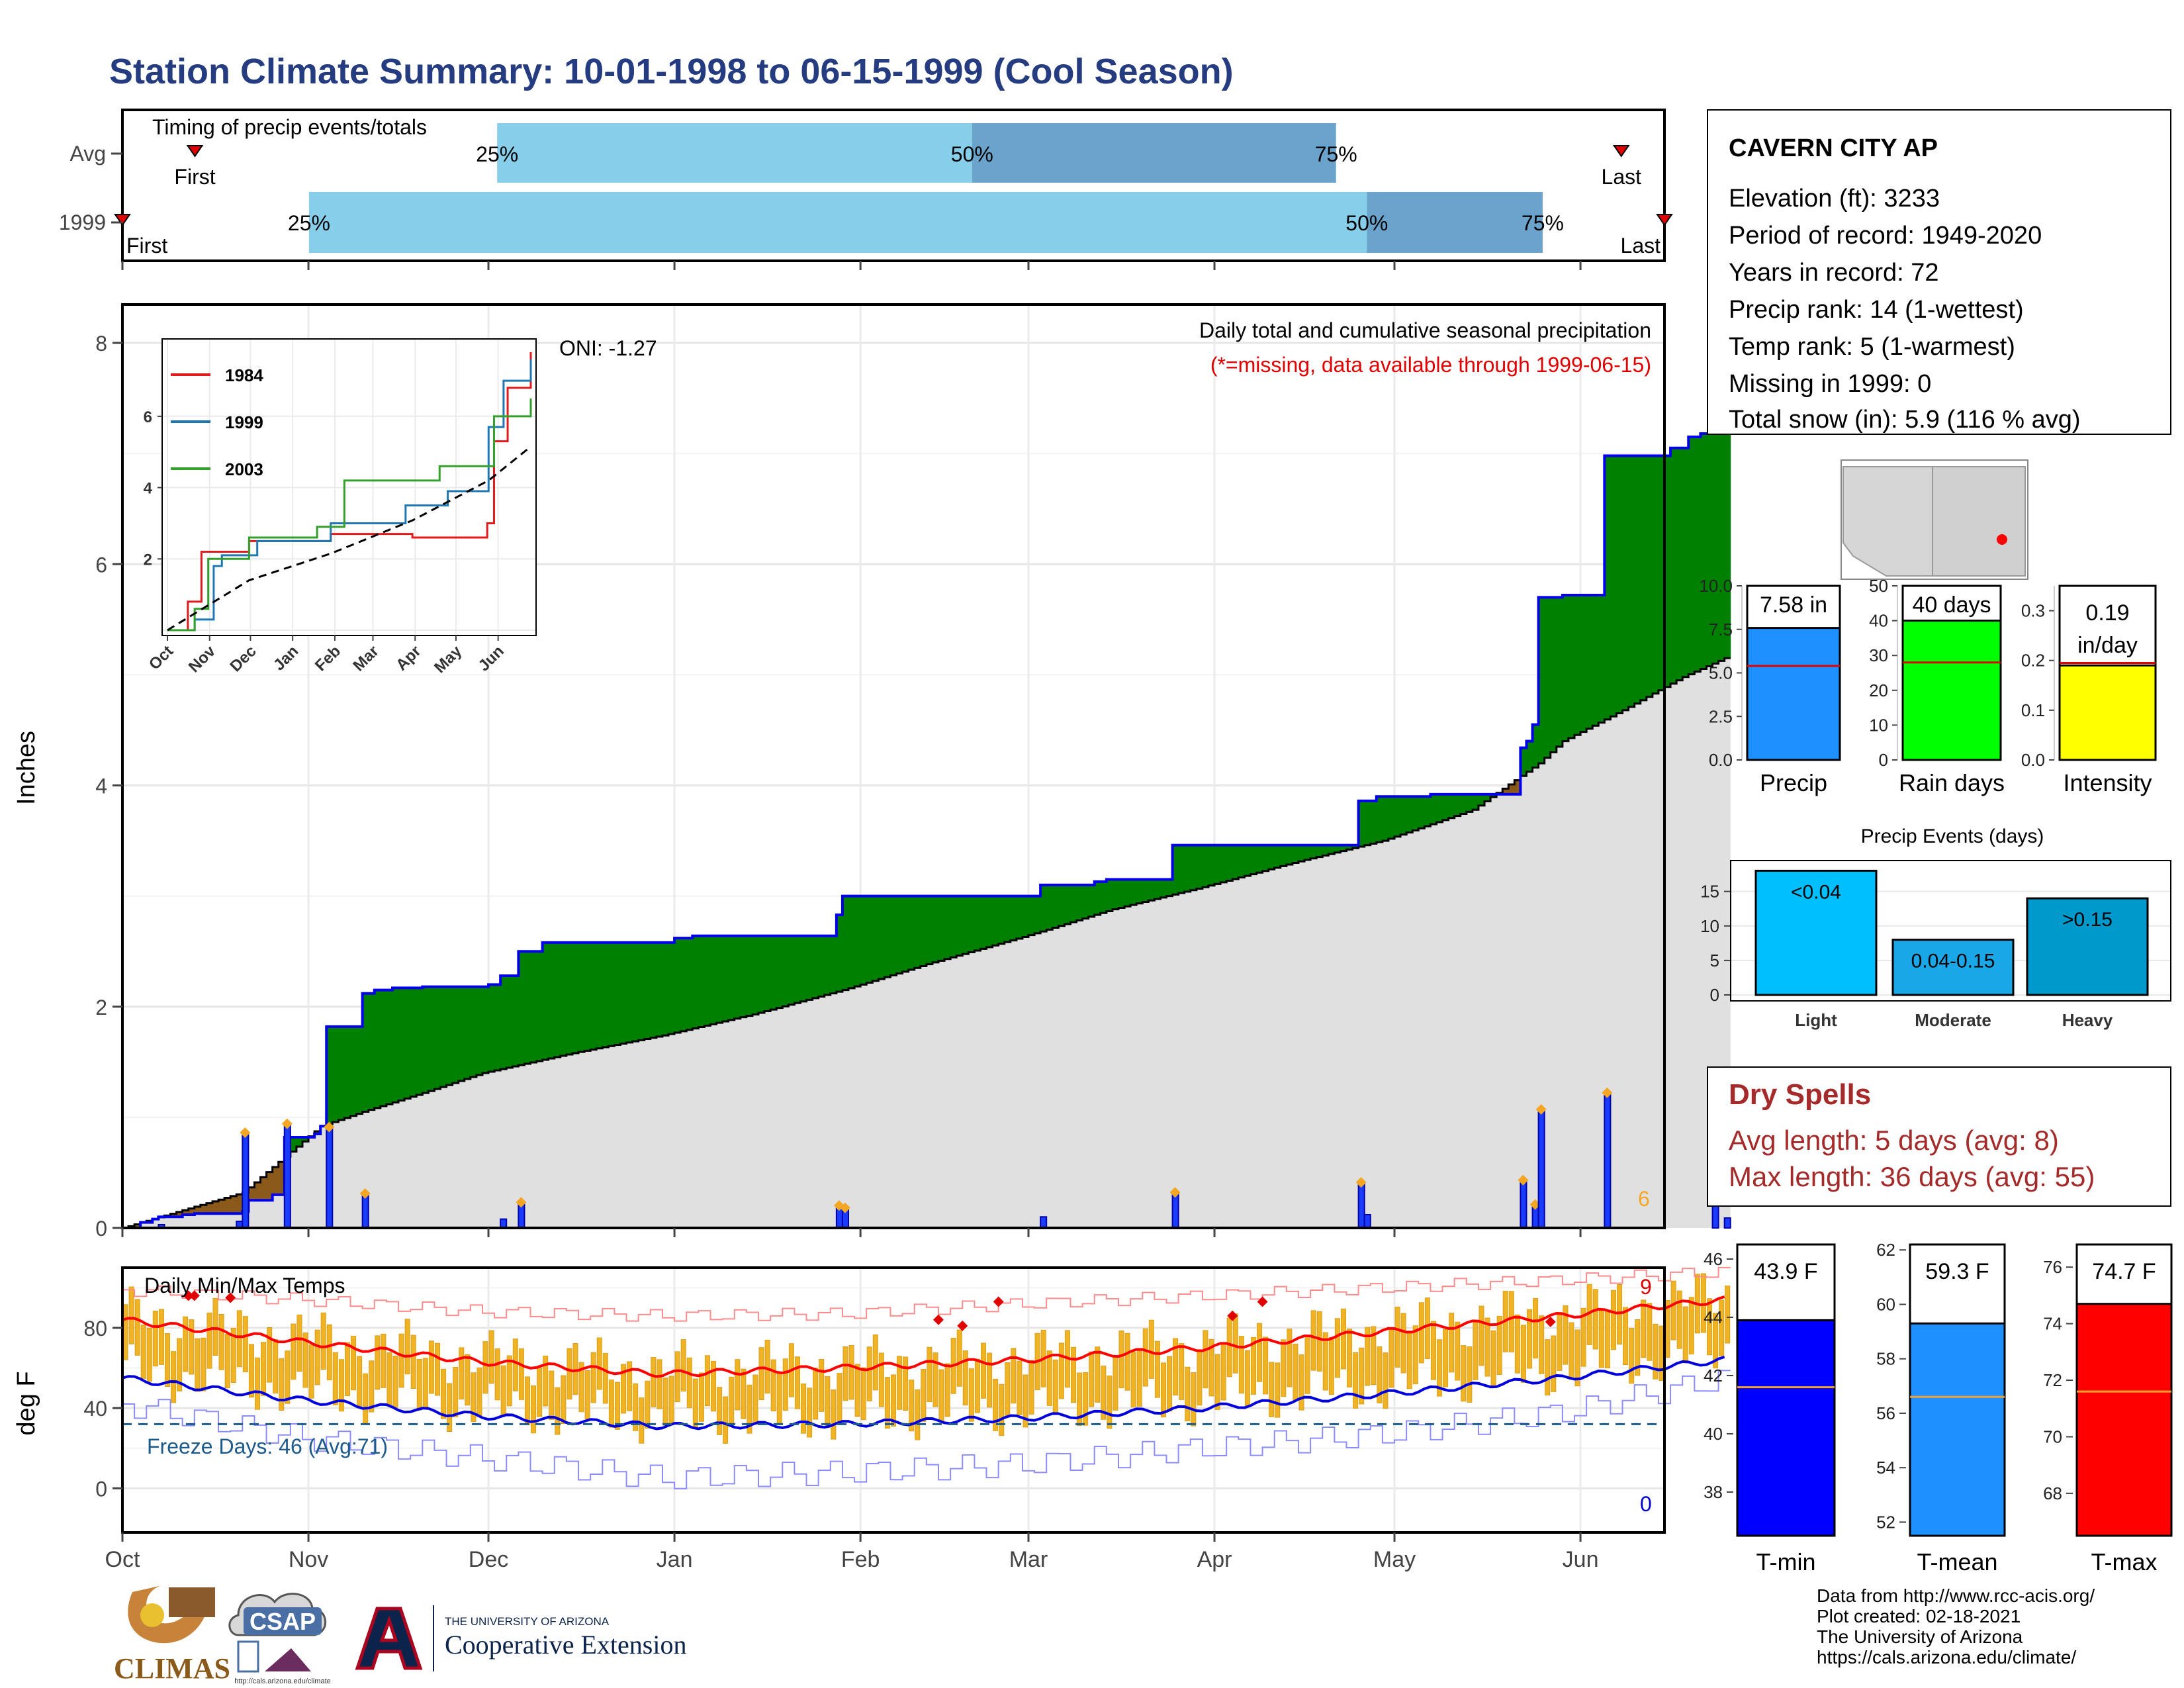 The image size is (2184, 1688). I want to click on inset-legend: 1984 1999 2003, so click(217, 422).